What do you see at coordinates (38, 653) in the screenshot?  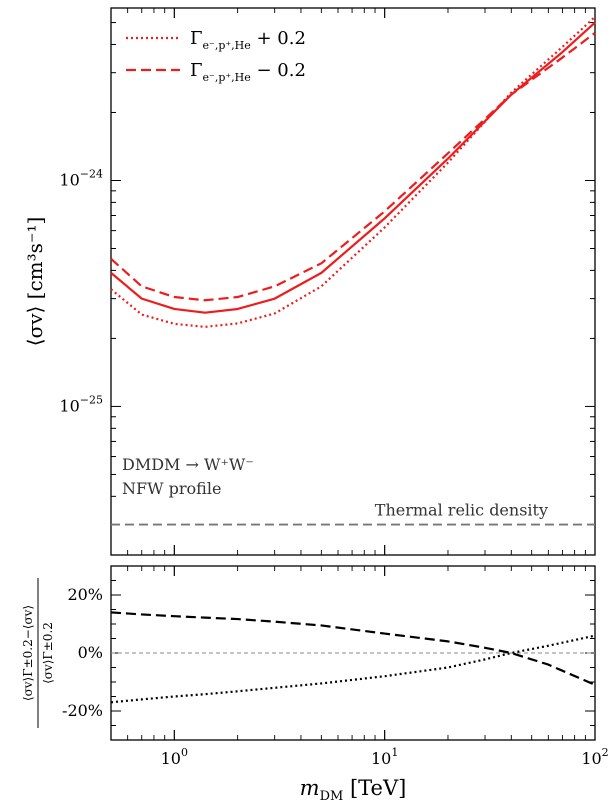 I see `ratio-y-axis-title: ⟨σv⟩Γ±0.2−⟨σv⟩ ⟨σv⟩Γ±0.2` at bounding box center [38, 653].